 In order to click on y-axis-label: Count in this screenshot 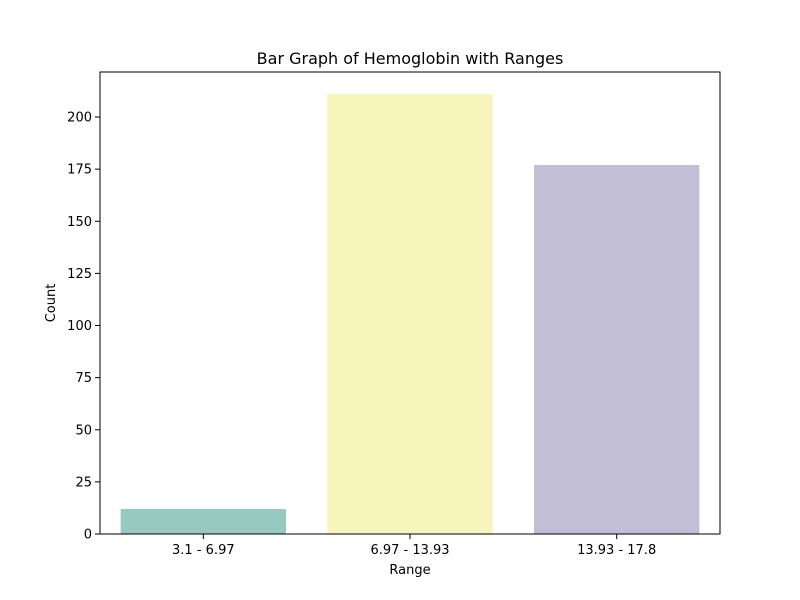, I will do `click(51, 303)`.